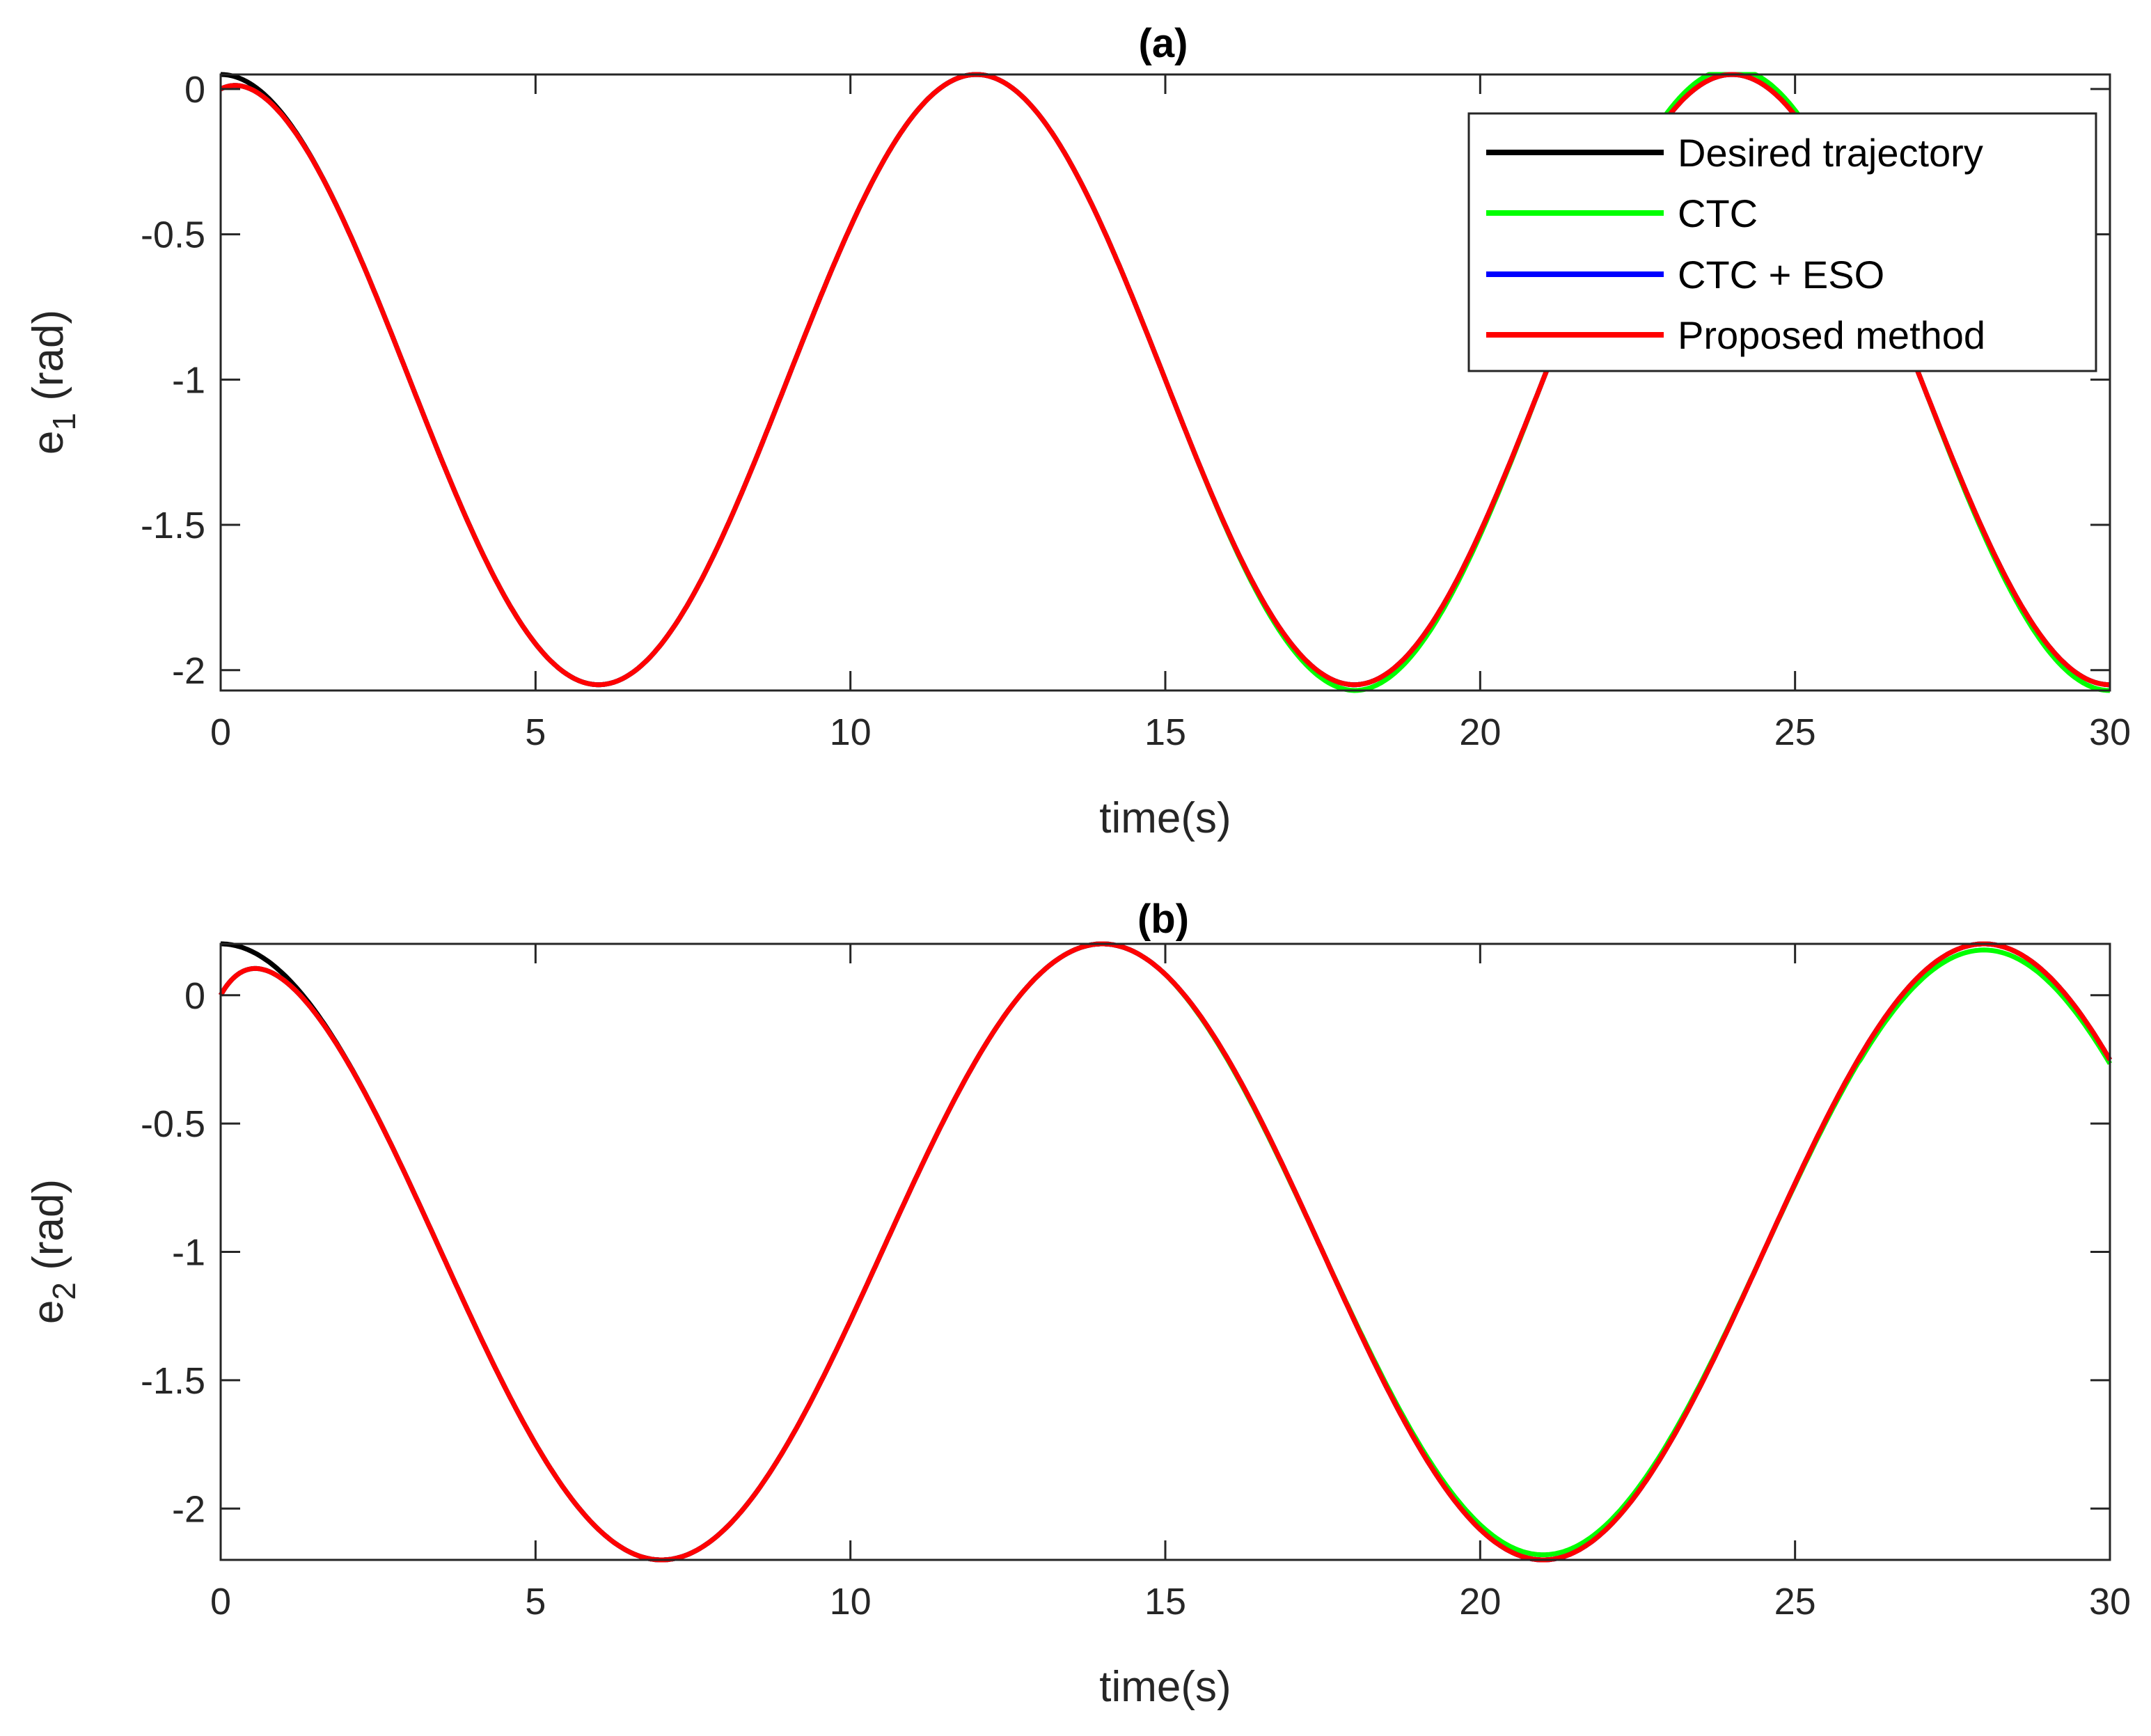 The width and height of the screenshot is (2151, 1736). Describe the element at coordinates (1831, 153) in the screenshot. I see `legend-label-desired: Desired trajectory` at that location.